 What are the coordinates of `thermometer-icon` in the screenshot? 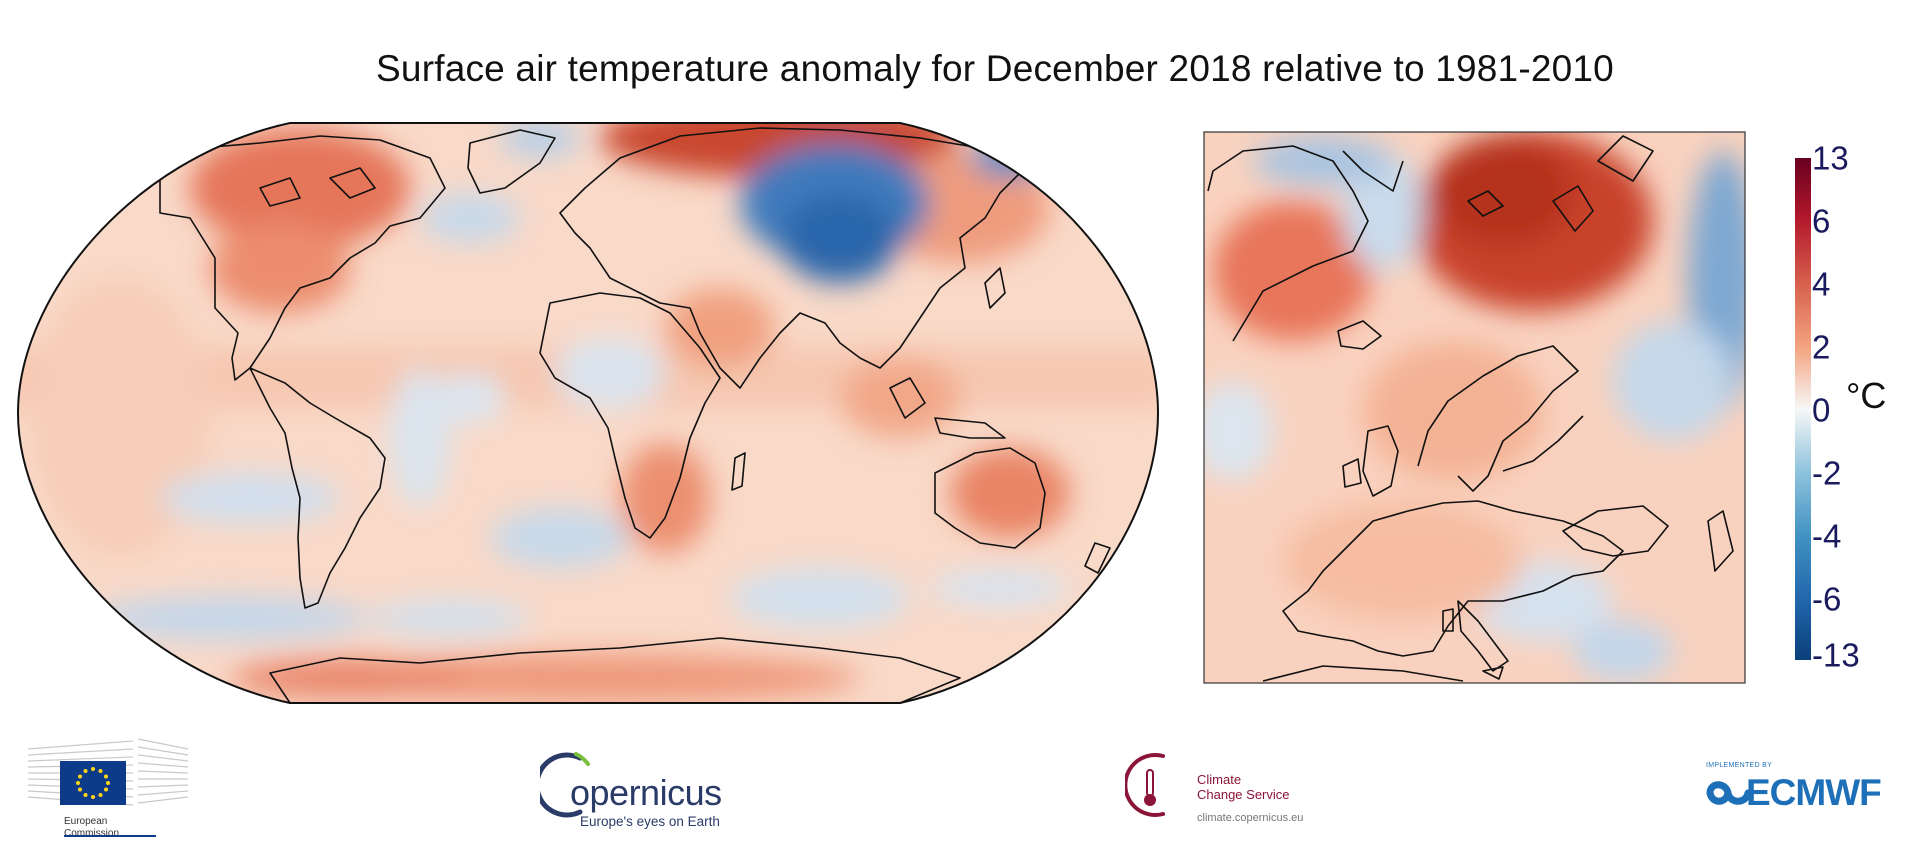 It's located at (1145, 785).